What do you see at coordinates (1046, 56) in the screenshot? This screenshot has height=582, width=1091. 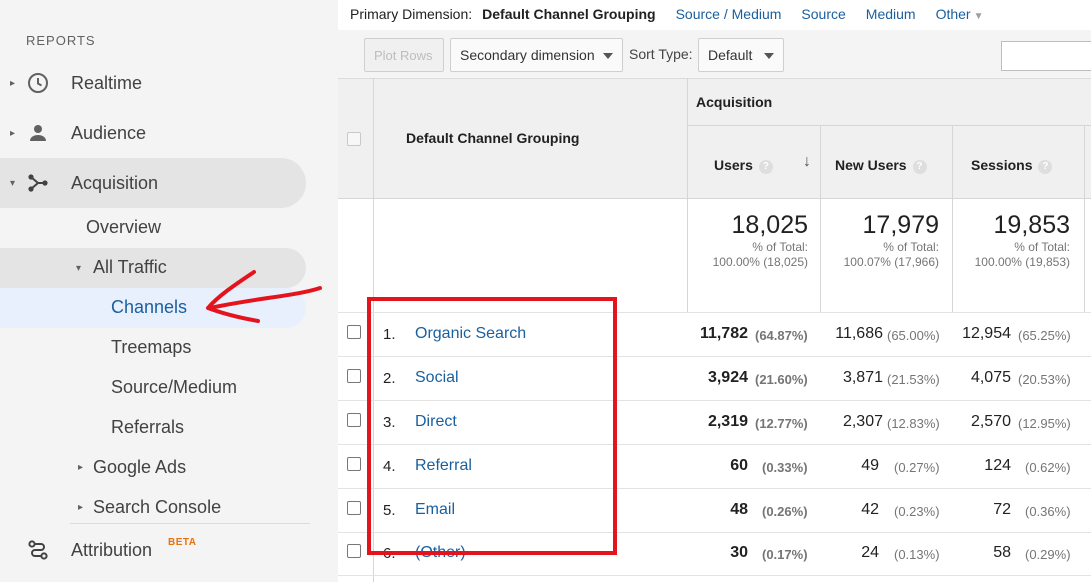 I see `table-search-input` at bounding box center [1046, 56].